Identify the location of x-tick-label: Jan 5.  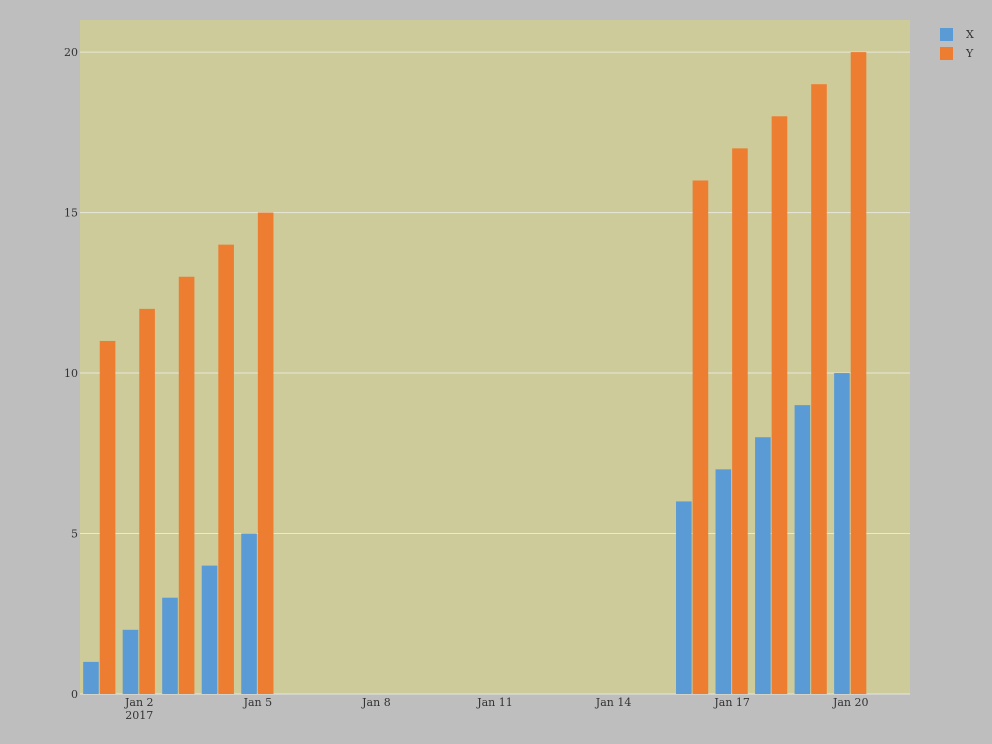
(258, 702).